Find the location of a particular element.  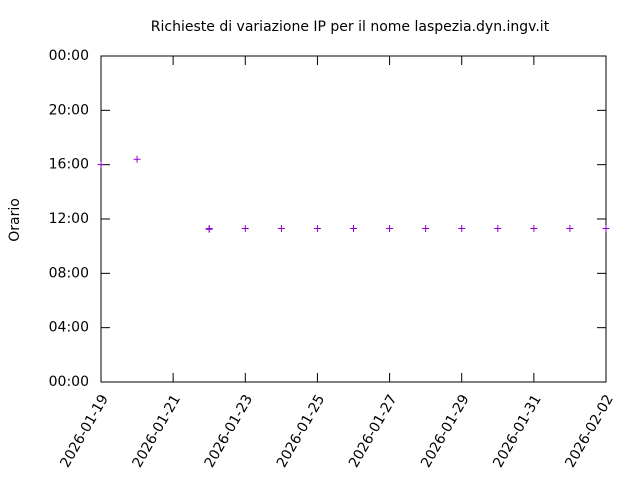

y-tick-label: 16:00 is located at coordinates (69, 165).